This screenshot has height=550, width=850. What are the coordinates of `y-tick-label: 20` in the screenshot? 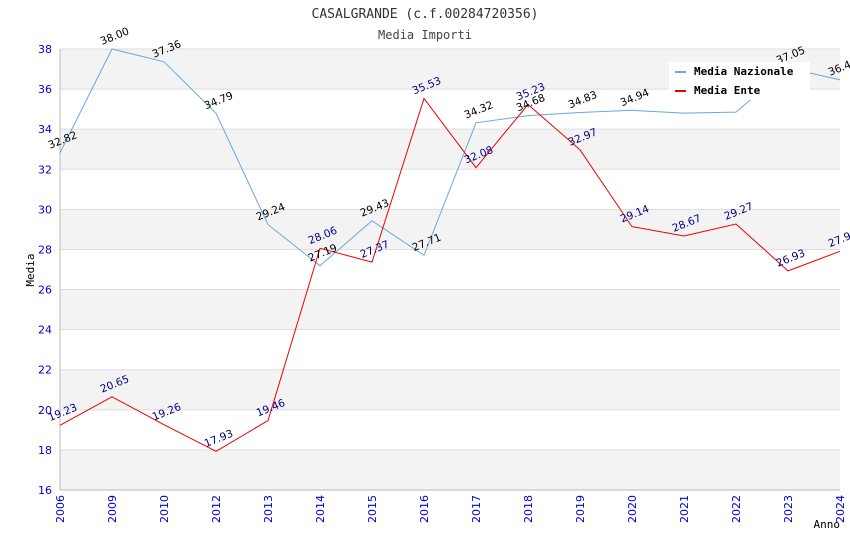 It's located at (45, 410).